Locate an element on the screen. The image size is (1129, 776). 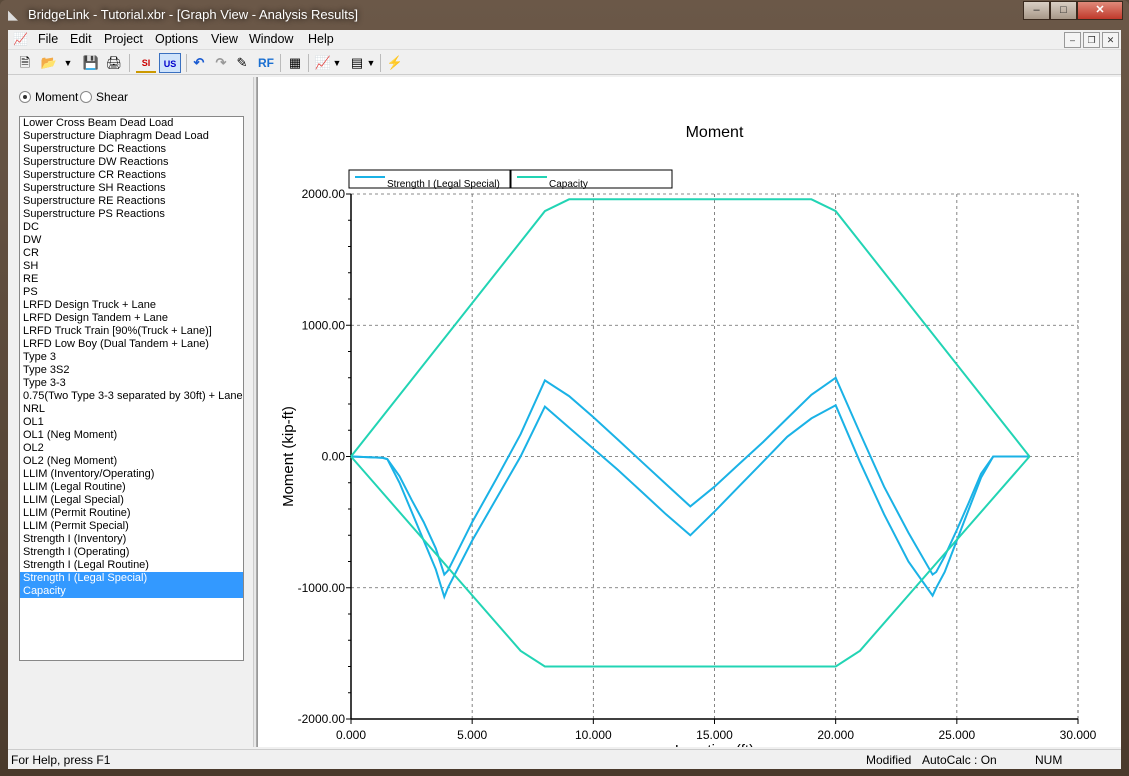
window-controls: – □ ✕ is located at coordinates (1073, 10).